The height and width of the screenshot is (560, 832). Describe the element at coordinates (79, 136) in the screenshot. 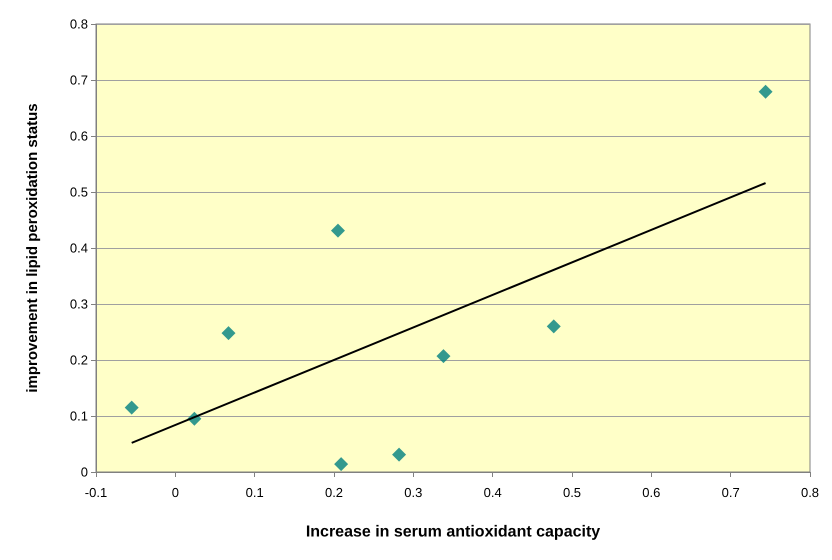

I see `y-tick-label: 0.6` at that location.